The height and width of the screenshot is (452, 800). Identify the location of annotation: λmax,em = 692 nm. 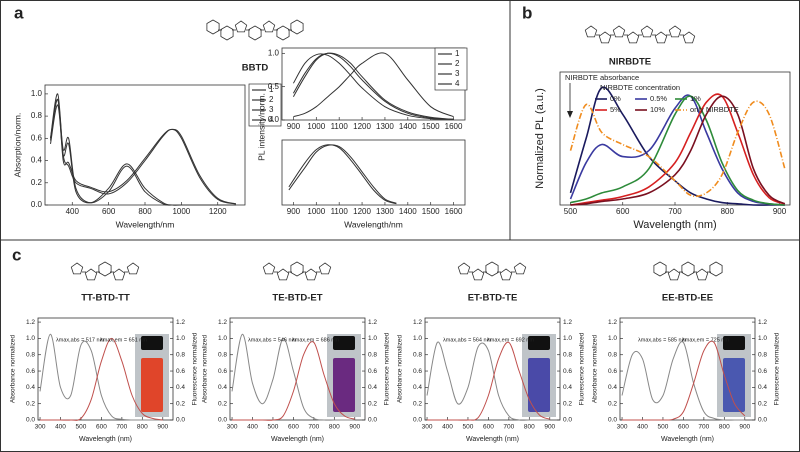
(510, 340).